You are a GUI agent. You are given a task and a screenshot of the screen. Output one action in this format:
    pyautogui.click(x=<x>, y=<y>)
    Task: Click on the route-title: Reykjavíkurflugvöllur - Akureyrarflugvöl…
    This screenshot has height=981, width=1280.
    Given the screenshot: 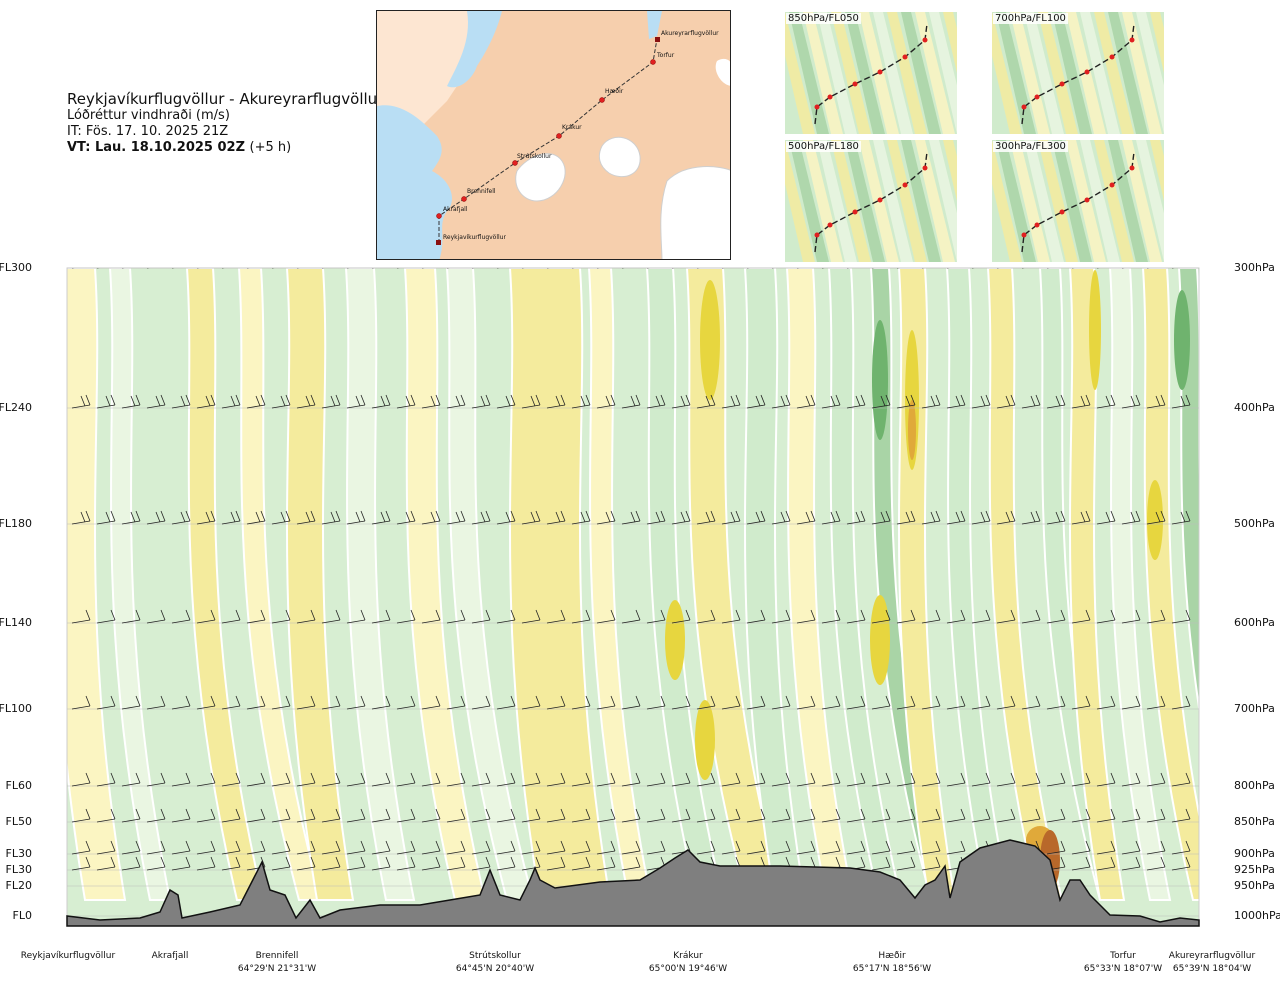 What is the action you would take?
    pyautogui.click(x=225, y=99)
    